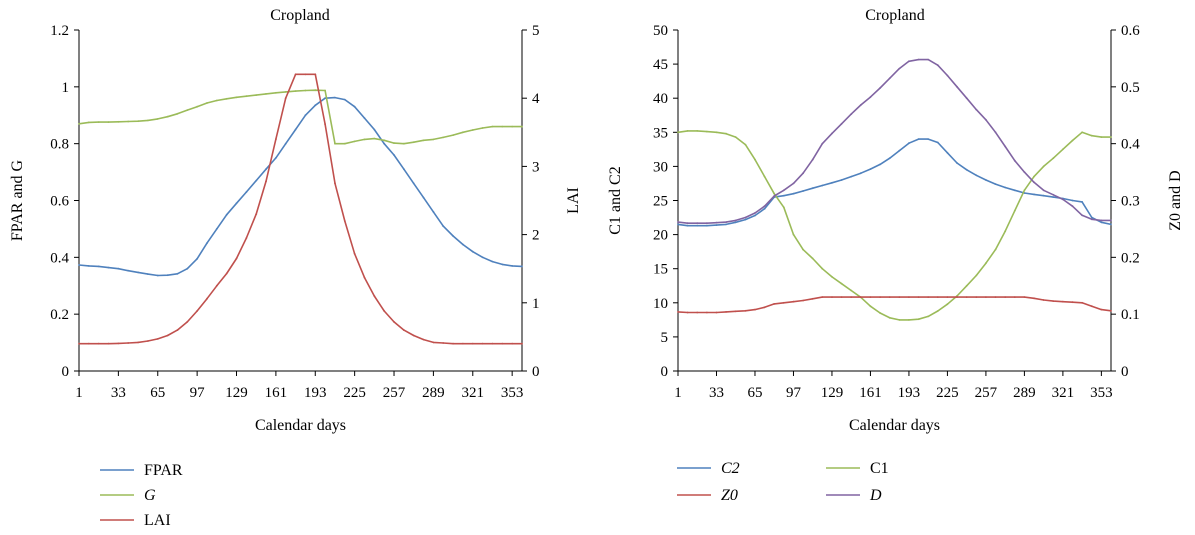  I want to click on x-tick-label: 97, so click(198, 393).